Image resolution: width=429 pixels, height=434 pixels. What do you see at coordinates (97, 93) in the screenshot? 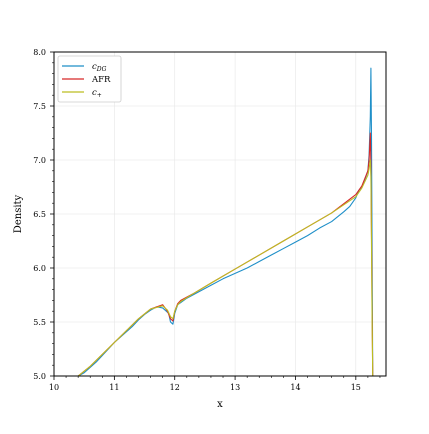
I see `legend-label-2: c+` at bounding box center [97, 93].